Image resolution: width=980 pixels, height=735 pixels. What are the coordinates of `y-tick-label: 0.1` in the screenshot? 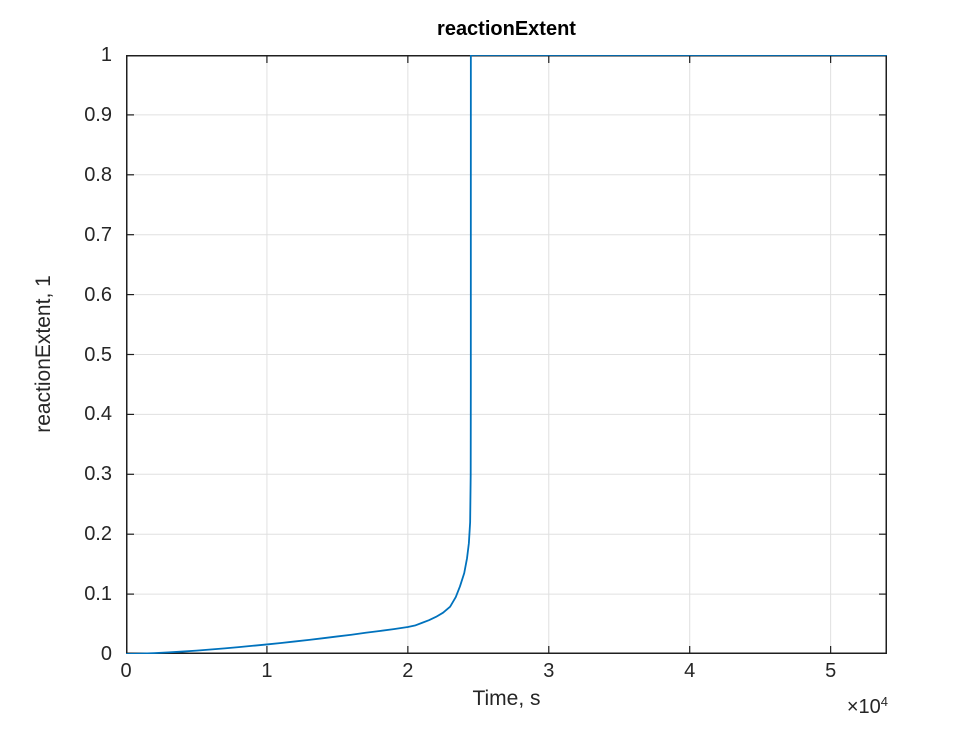 It's located at (98, 594).